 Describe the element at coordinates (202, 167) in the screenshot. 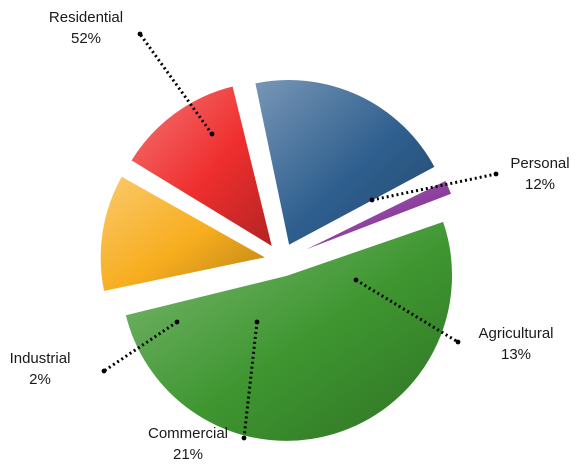

I see `slice-agricultural` at that location.